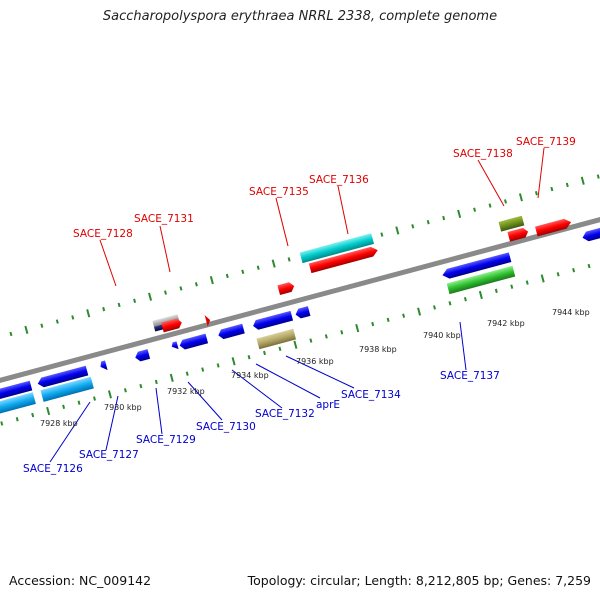 The height and width of the screenshot is (600, 600). What do you see at coordinates (518, 234) in the screenshot?
I see `gene-red-b` at bounding box center [518, 234].